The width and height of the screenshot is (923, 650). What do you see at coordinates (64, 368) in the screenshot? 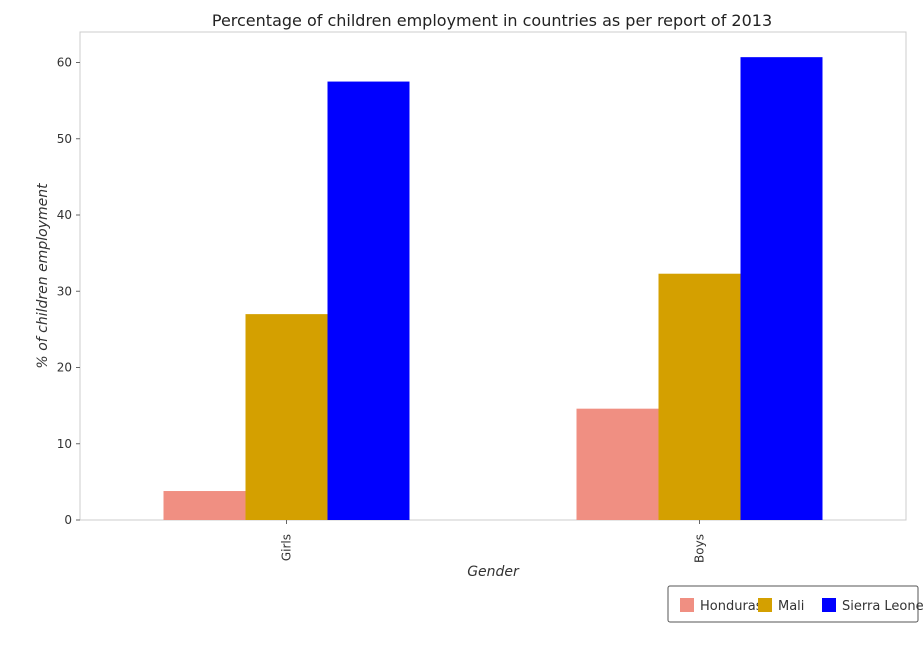
I see `y-tick-label: 20` at bounding box center [64, 368].